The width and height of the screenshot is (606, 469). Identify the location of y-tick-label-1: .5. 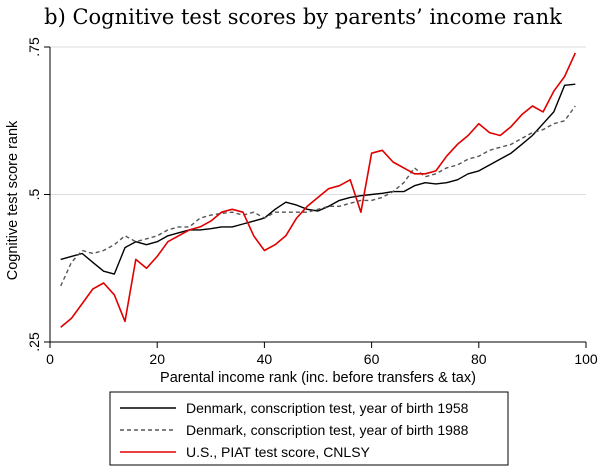
(34, 194).